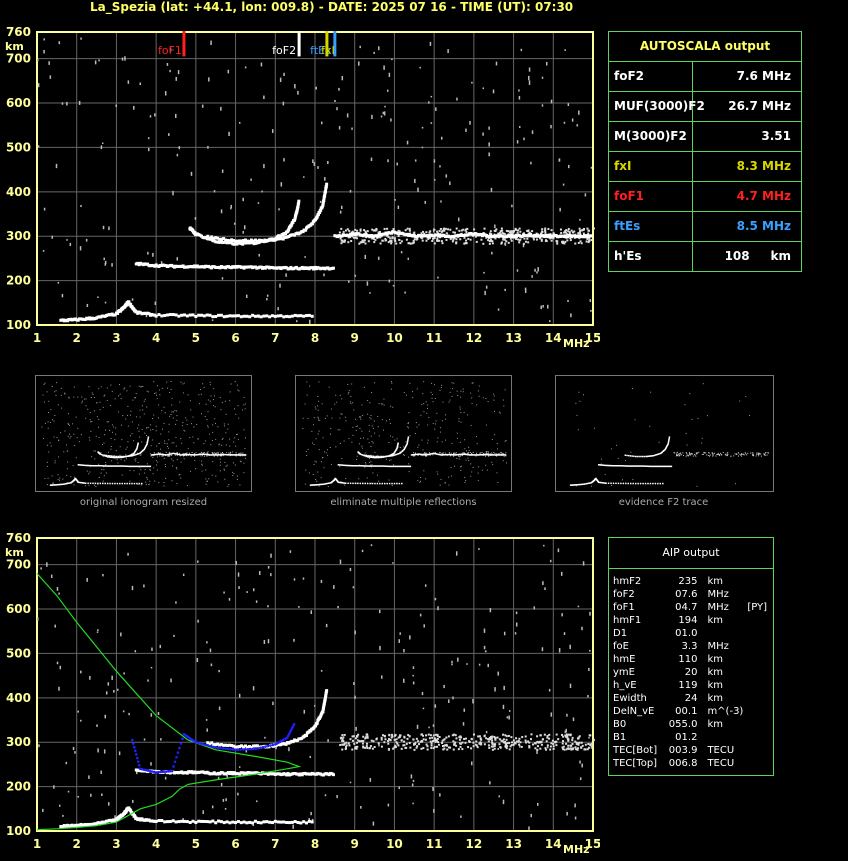 The image size is (848, 861). I want to click on y-axis-label: km, so click(14, 46).